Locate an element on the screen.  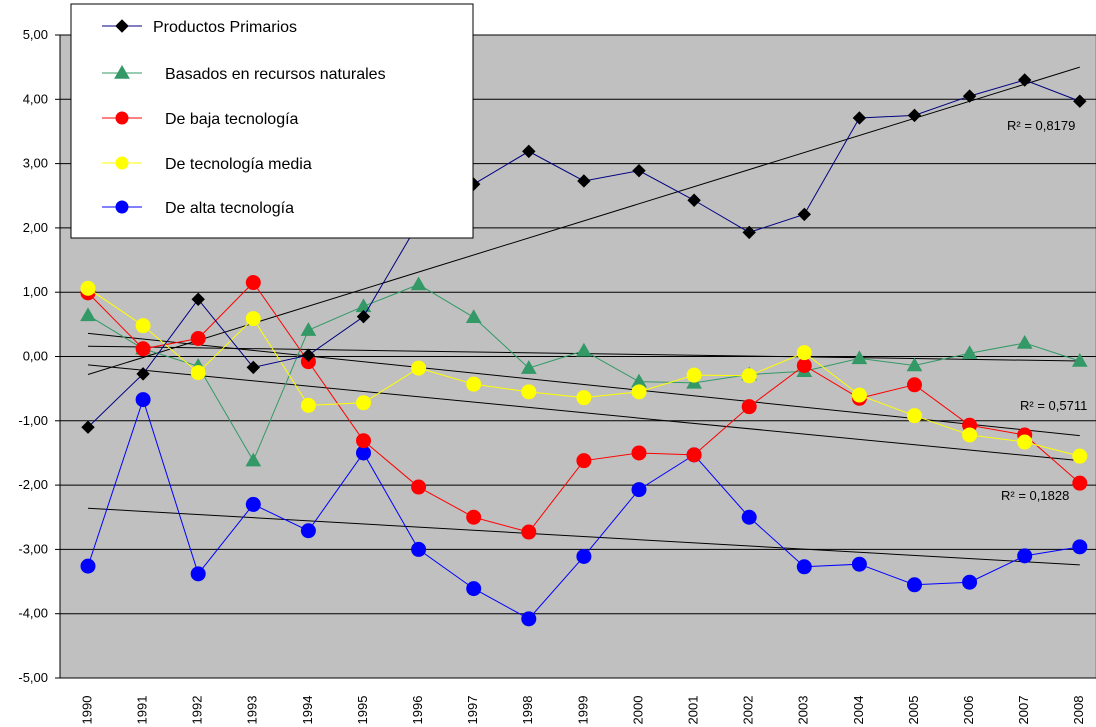
x-tick-label: 1995 is located at coordinates (362, 710).